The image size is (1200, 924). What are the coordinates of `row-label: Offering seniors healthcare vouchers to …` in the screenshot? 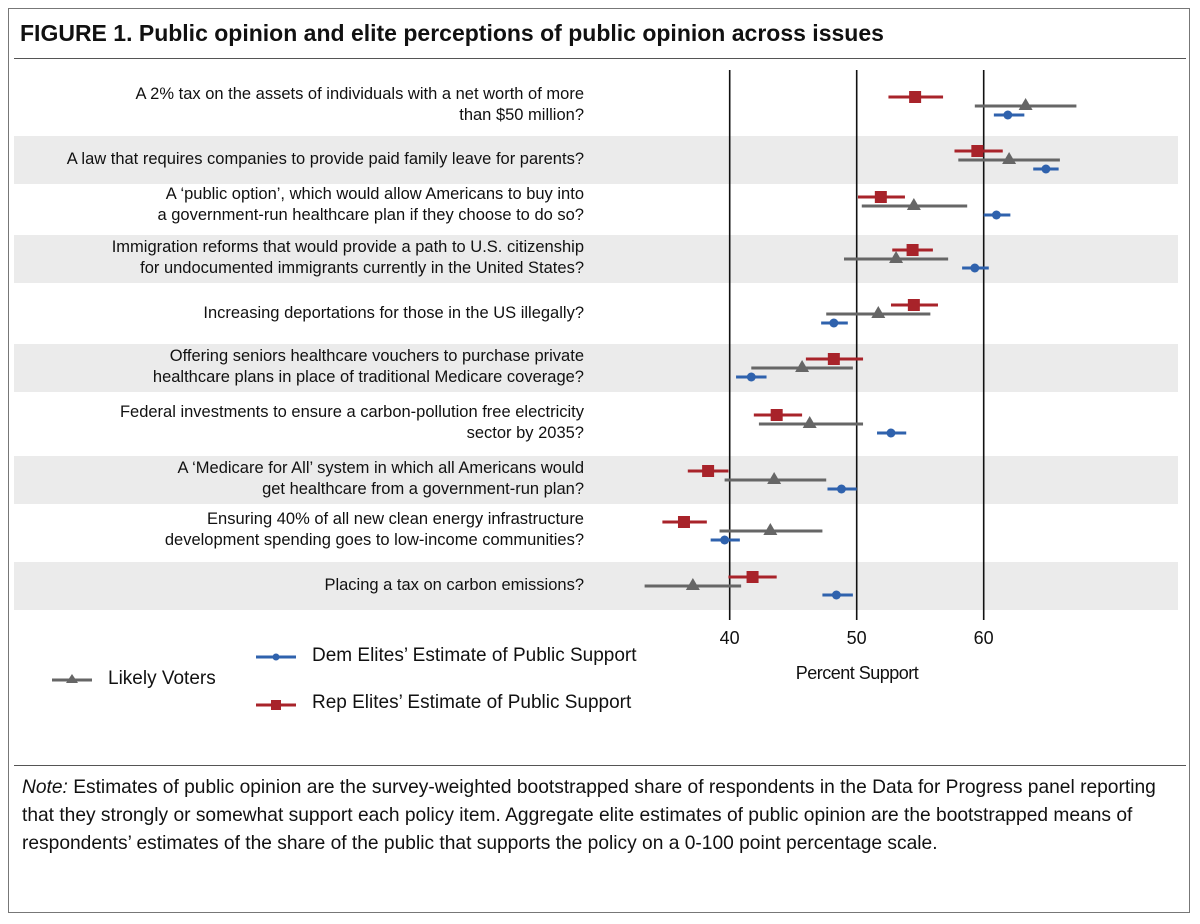 It's located at (368, 366).